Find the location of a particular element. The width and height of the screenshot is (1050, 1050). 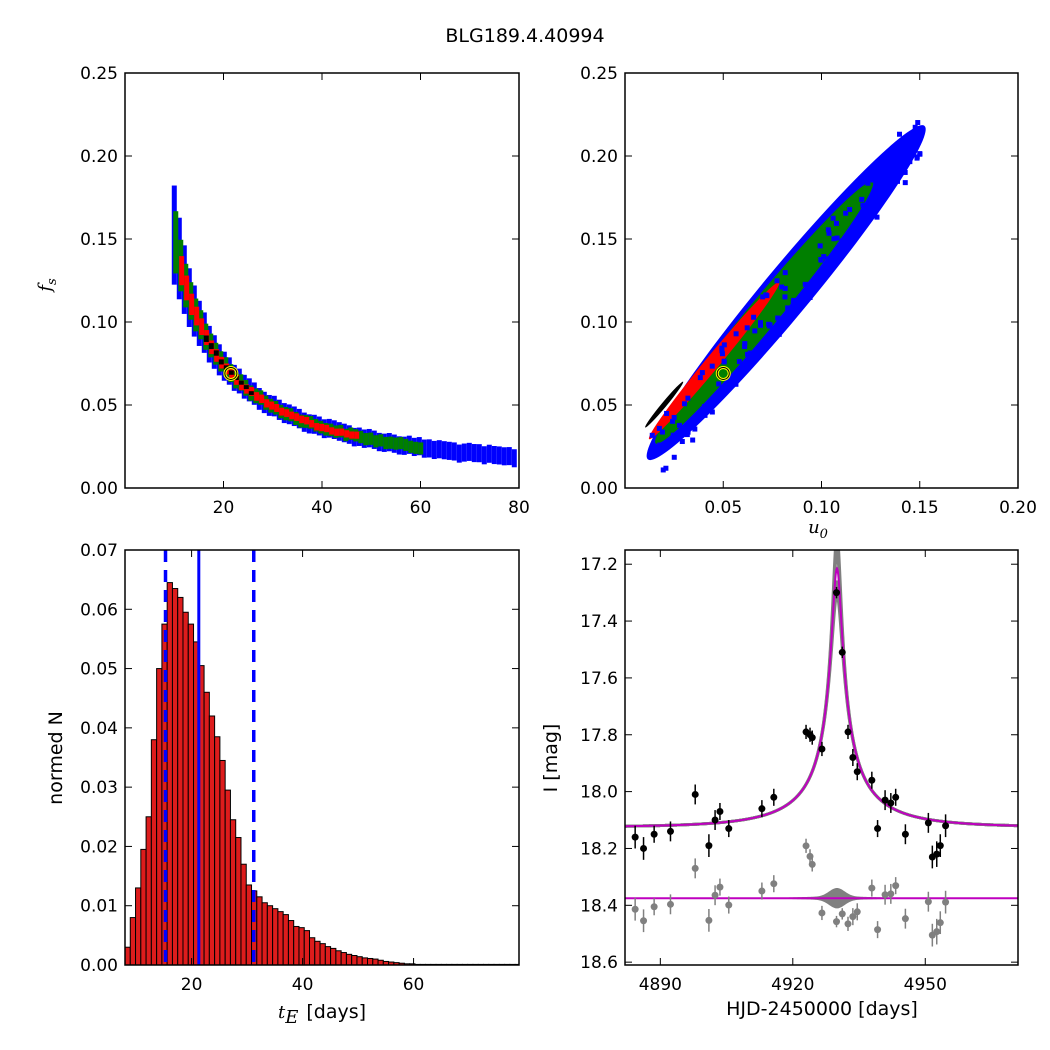

fs-u0-density-map is located at coordinates (785, 296).